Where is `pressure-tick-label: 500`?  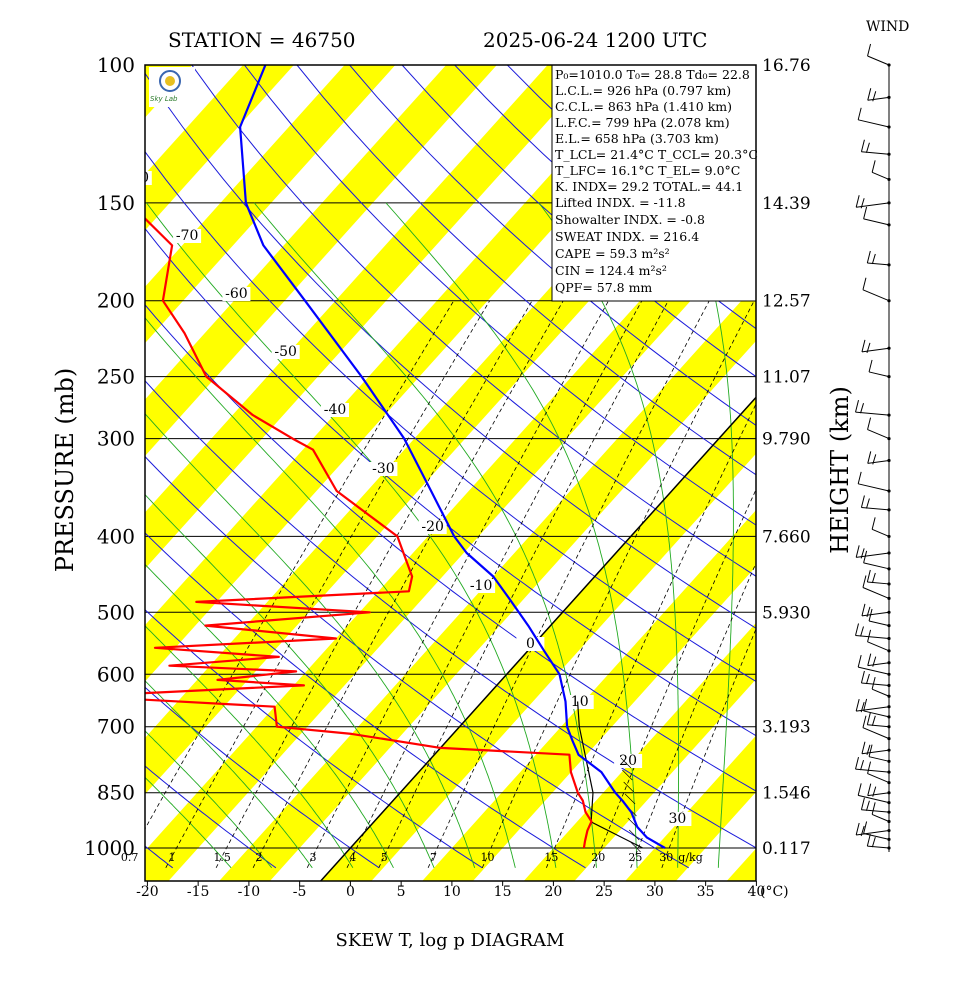 pressure-tick-label: 500 is located at coordinates (116, 612).